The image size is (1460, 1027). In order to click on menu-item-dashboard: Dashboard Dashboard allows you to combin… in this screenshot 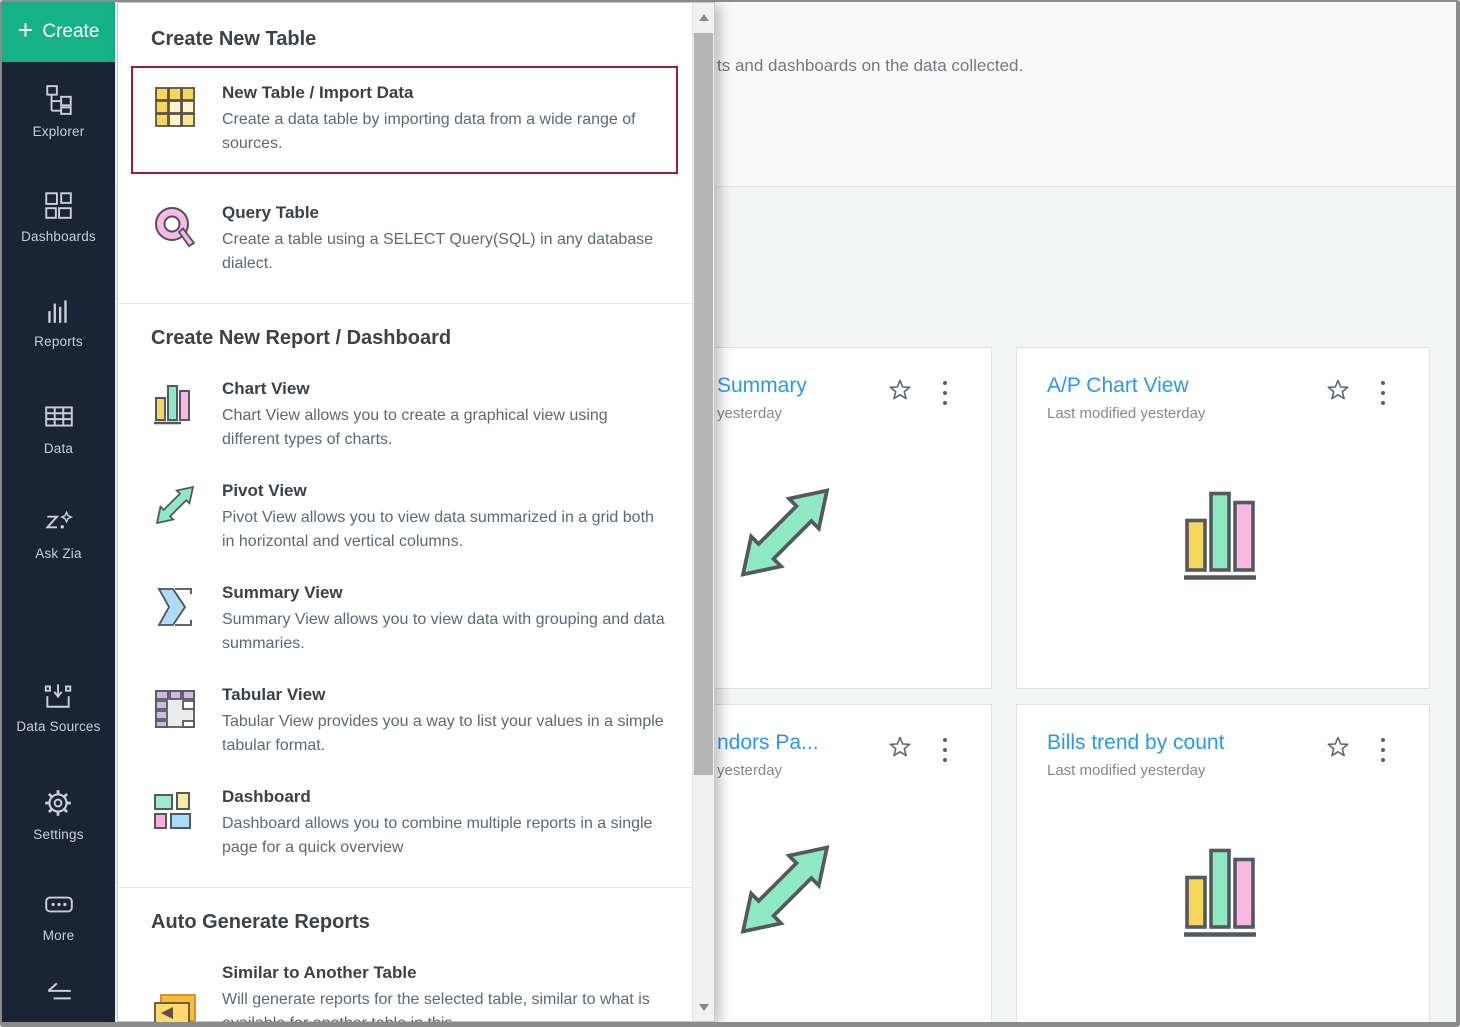, I will do `click(408, 823)`.